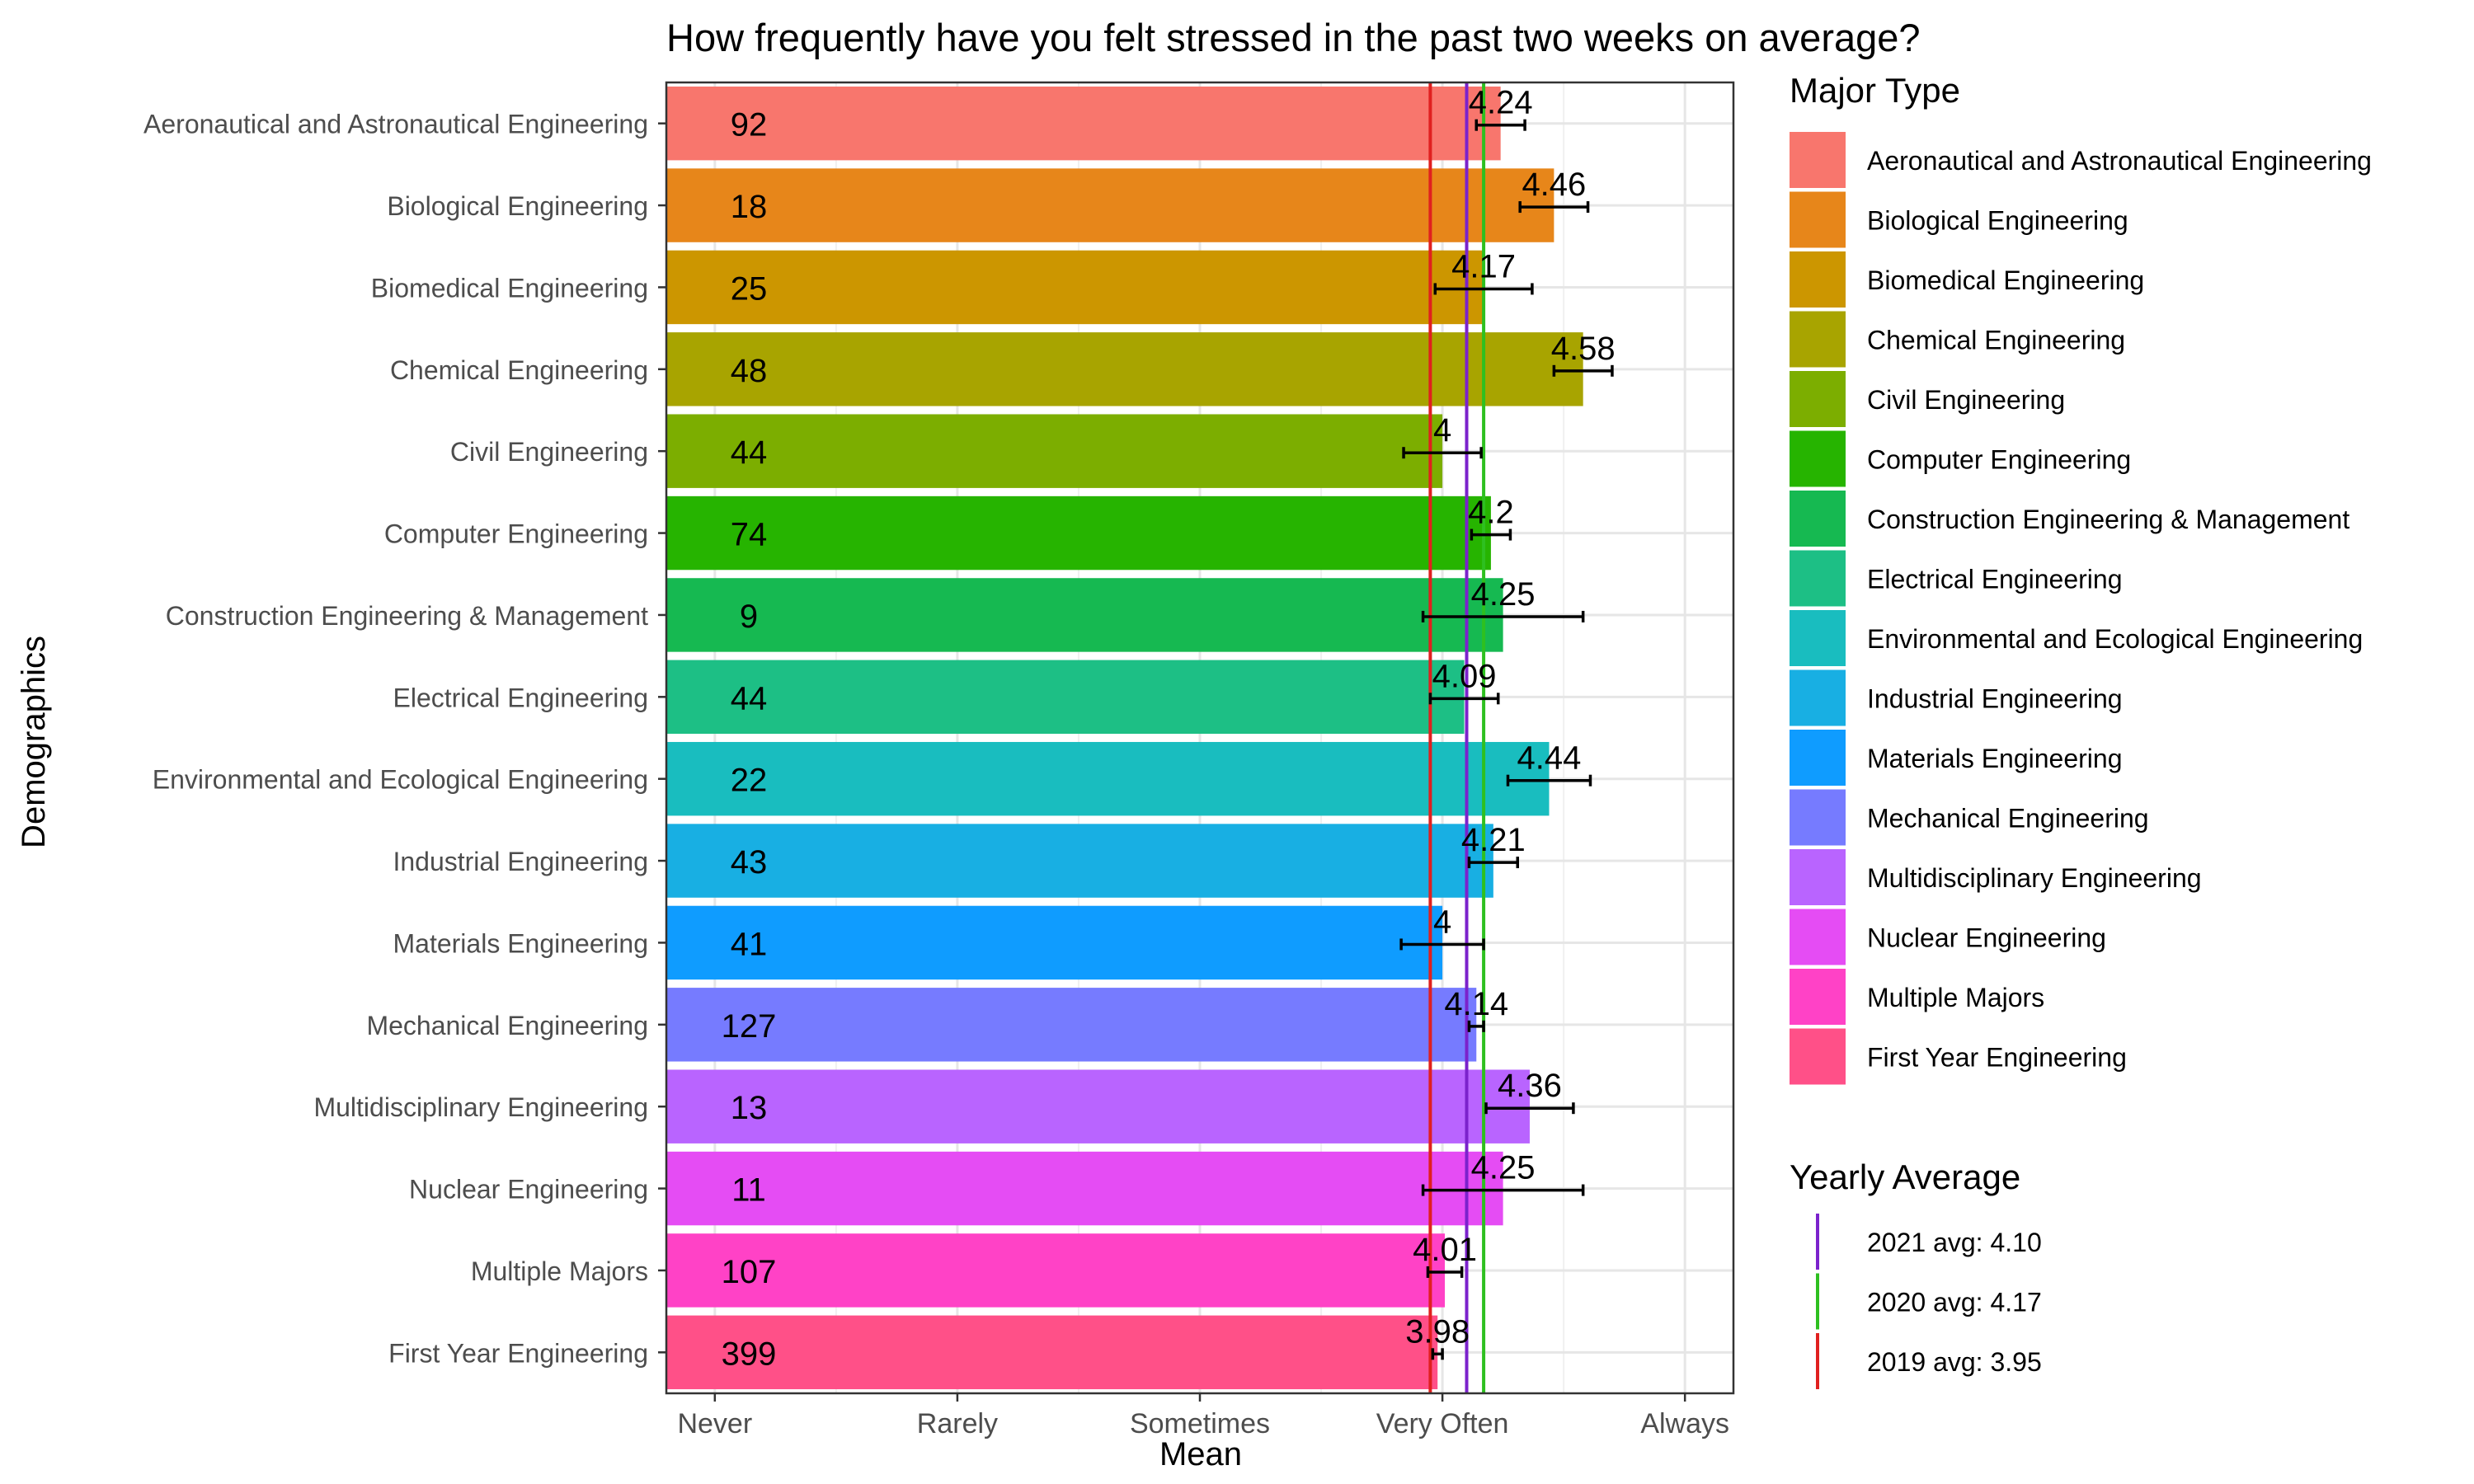 Image resolution: width=2474 pixels, height=1484 pixels. Describe the element at coordinates (521, 697) in the screenshot. I see `y-tick-label: Electrical Engineering` at that location.